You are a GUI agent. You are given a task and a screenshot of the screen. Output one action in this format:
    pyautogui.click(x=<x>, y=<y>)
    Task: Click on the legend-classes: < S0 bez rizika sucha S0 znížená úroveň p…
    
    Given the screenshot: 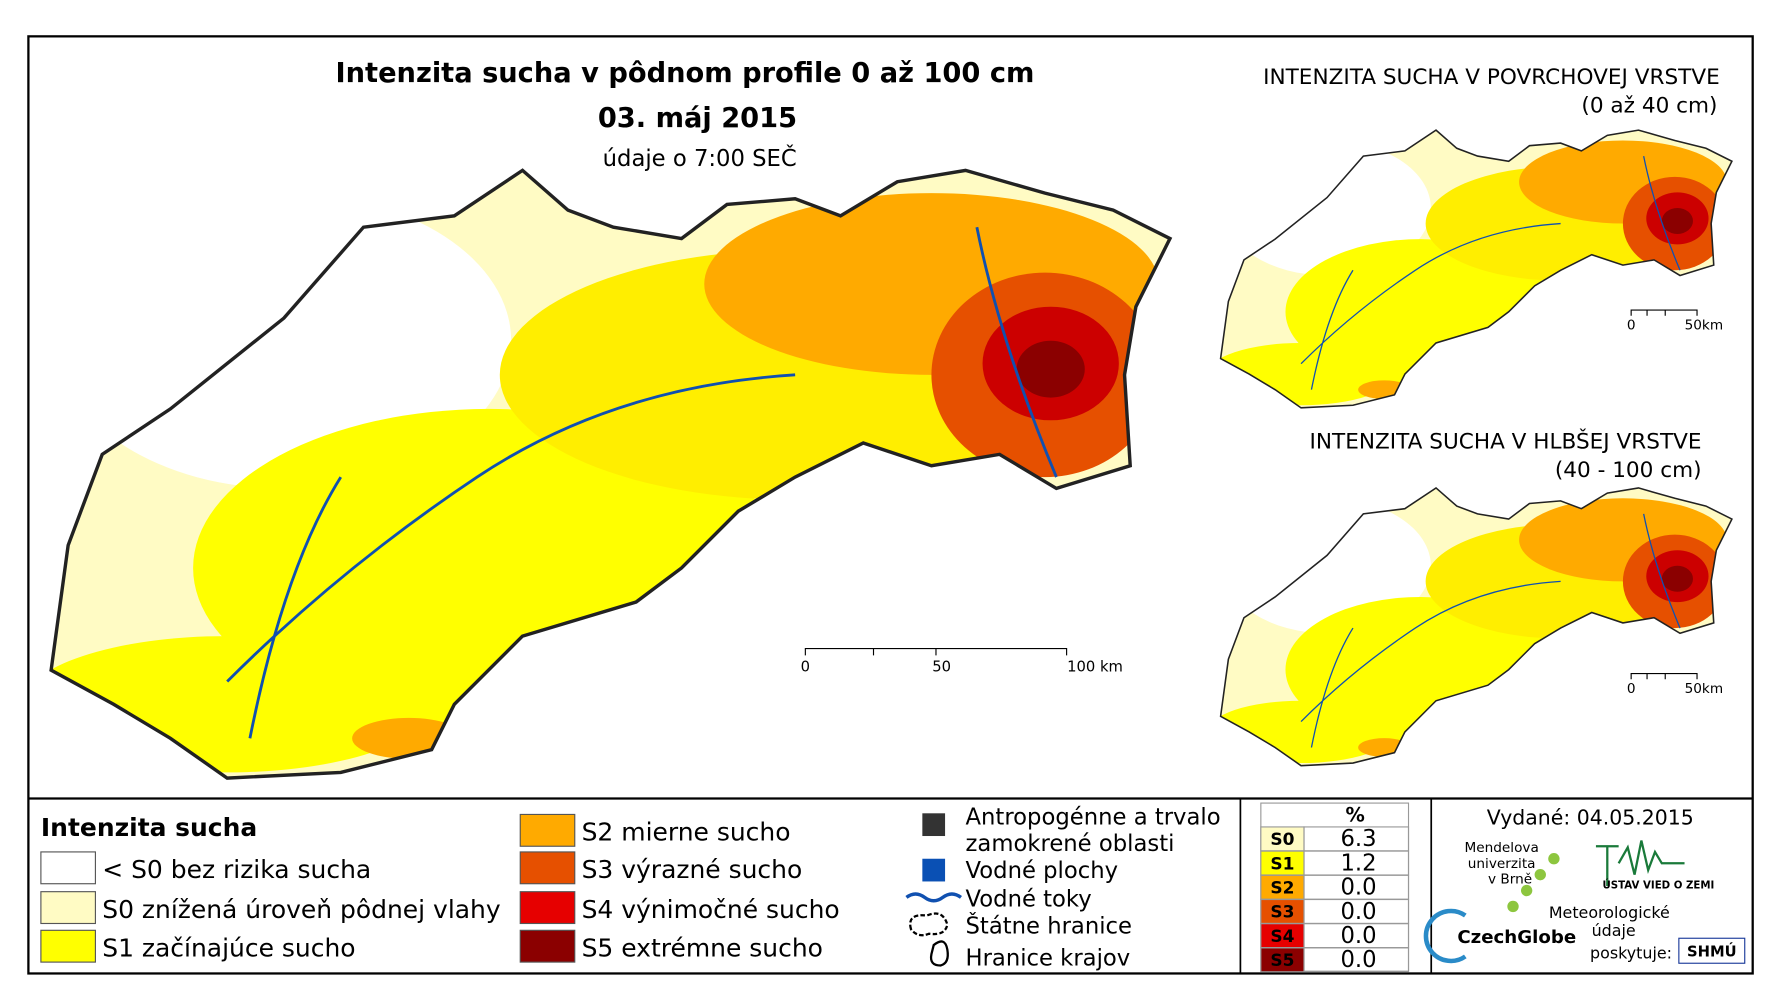 What is the action you would take?
    pyautogui.click(x=440, y=888)
    